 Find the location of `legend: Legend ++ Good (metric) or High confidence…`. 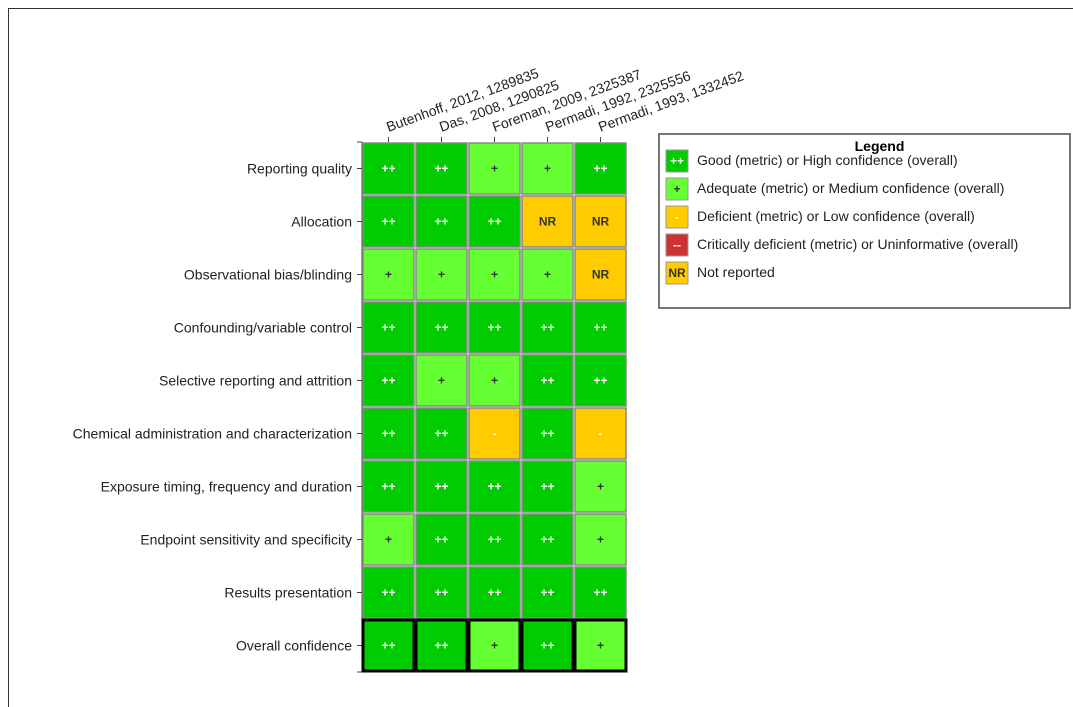

legend: Legend ++ Good (metric) or High confidence… is located at coordinates (864, 221).